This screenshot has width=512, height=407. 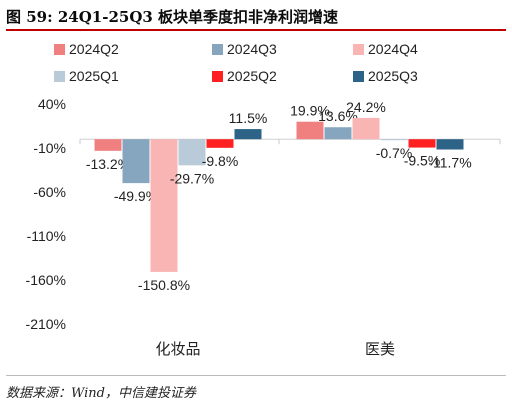 I want to click on source-note: 数据来源：Wind，中信建投证券, so click(x=101, y=393).